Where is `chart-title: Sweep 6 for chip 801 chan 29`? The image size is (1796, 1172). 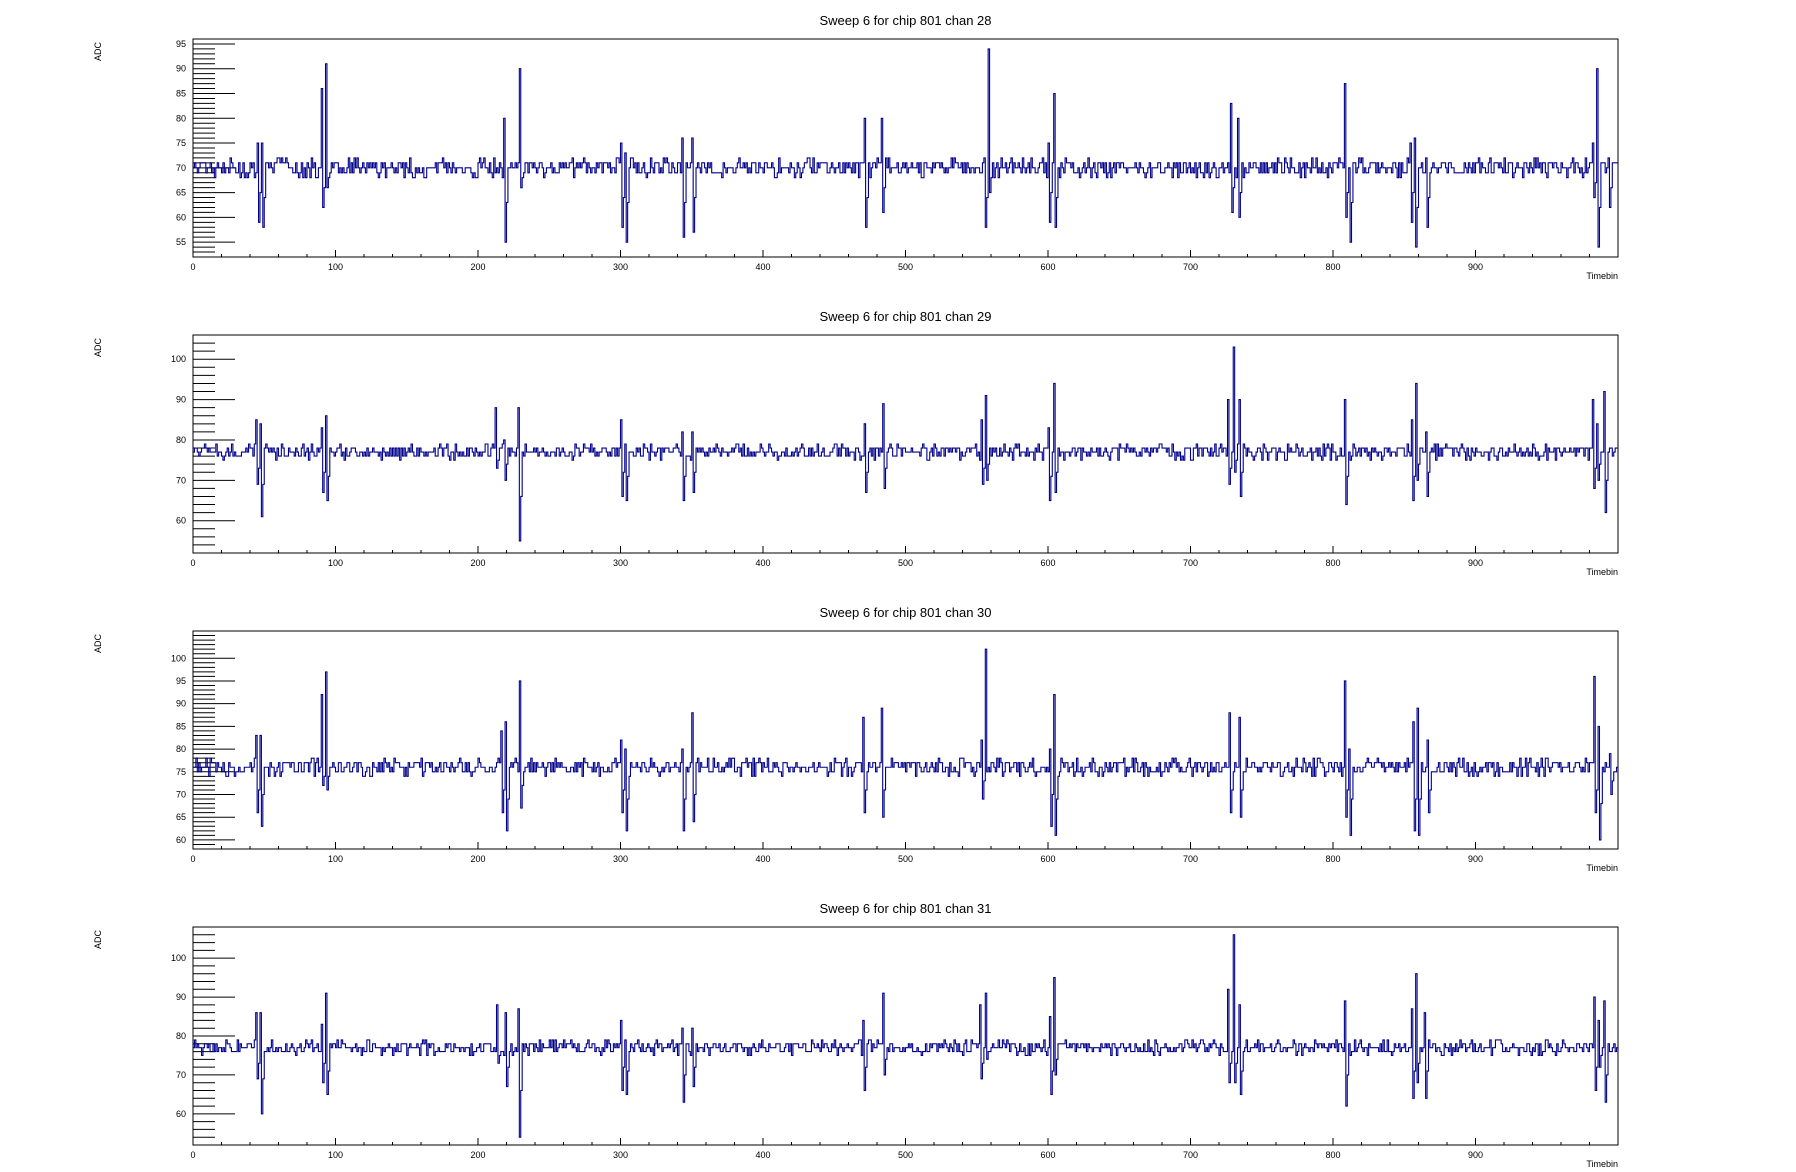
chart-title: Sweep 6 for chip 801 chan 29 is located at coordinates (905, 316).